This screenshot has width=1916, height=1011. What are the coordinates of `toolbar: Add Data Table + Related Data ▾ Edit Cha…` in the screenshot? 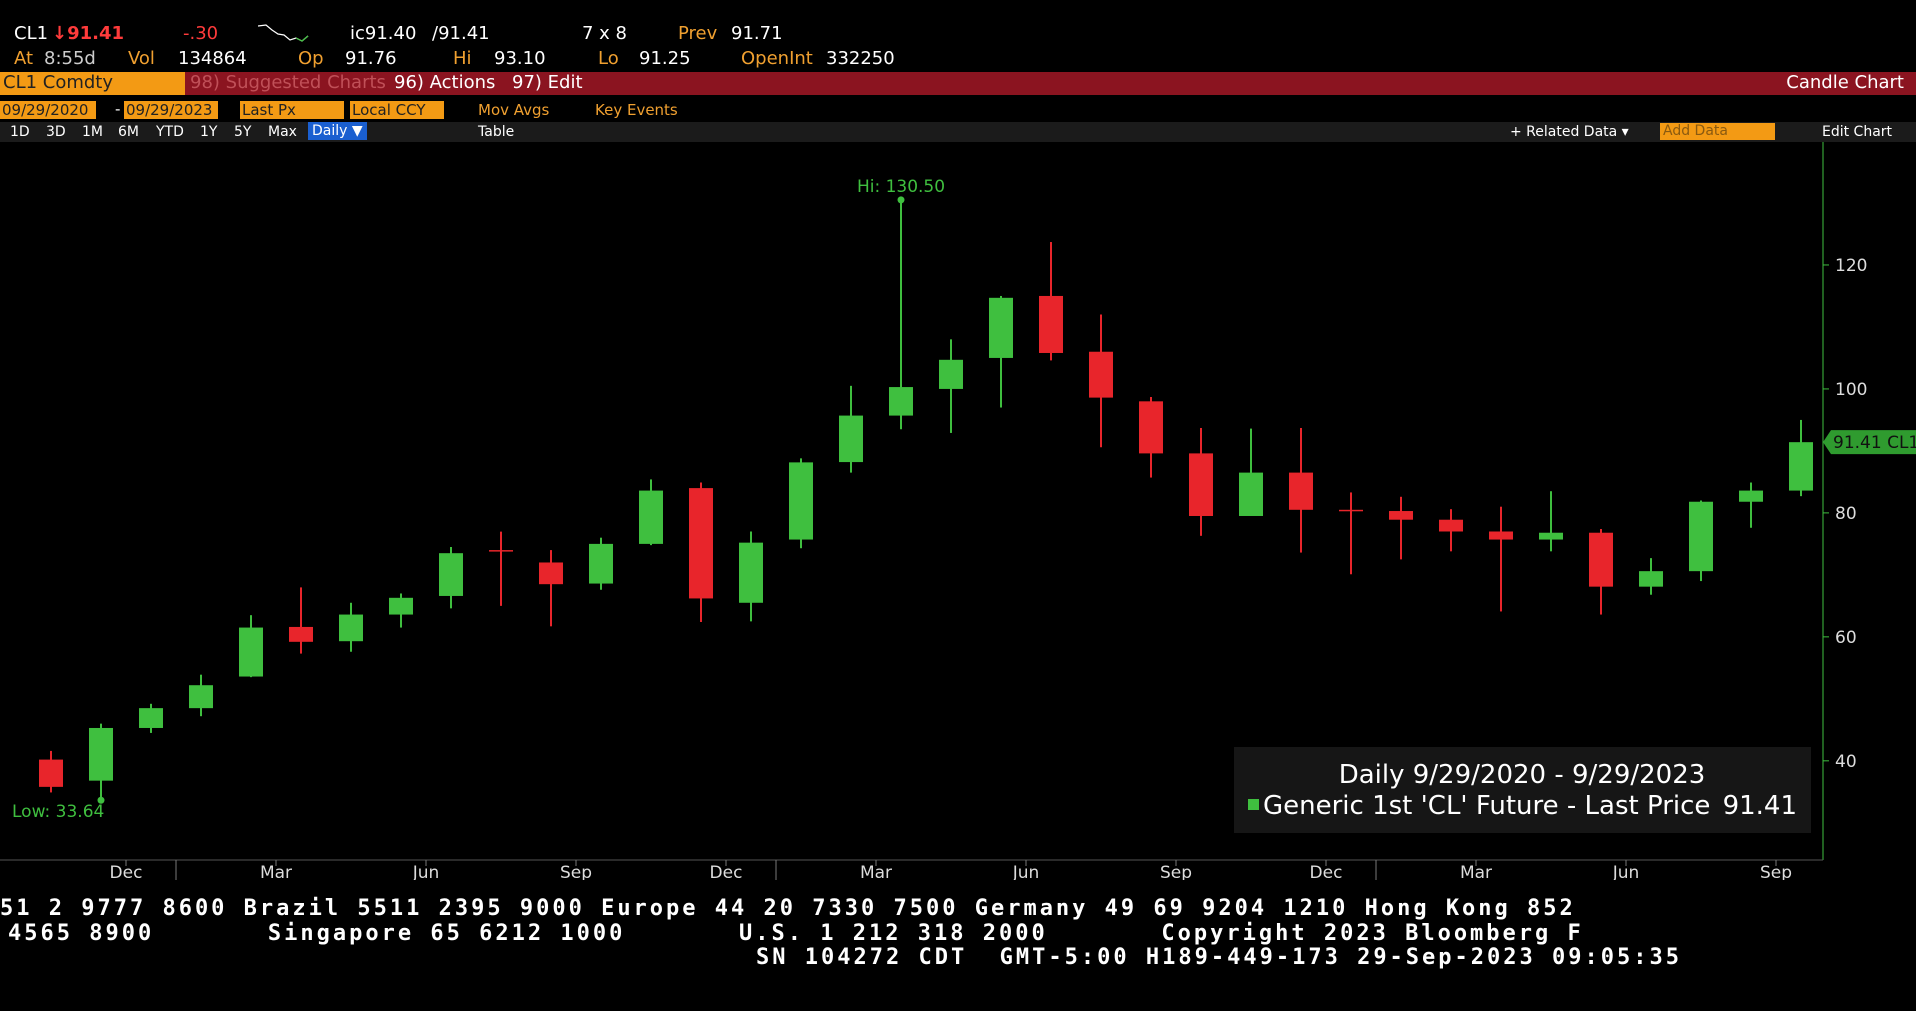 It's located at (958, 132).